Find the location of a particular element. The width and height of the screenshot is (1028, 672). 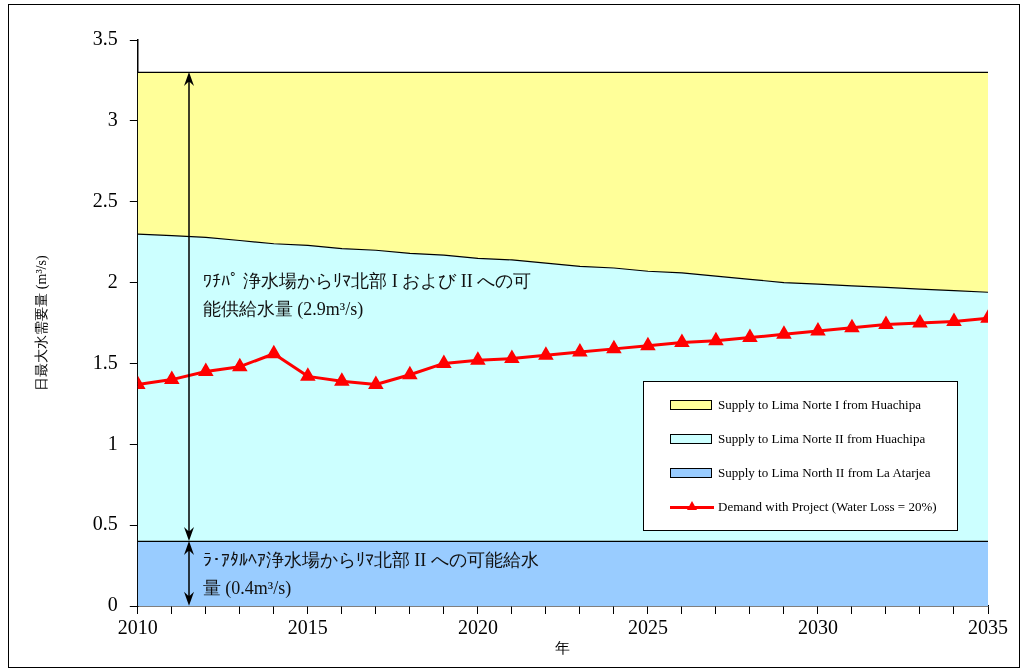

annotation: ﾗ･ｱﾀﾙﾍｱ浄水場からﾘﾏ北部 II への可能給水量 (0.4m³/s) is located at coordinates (371, 574).